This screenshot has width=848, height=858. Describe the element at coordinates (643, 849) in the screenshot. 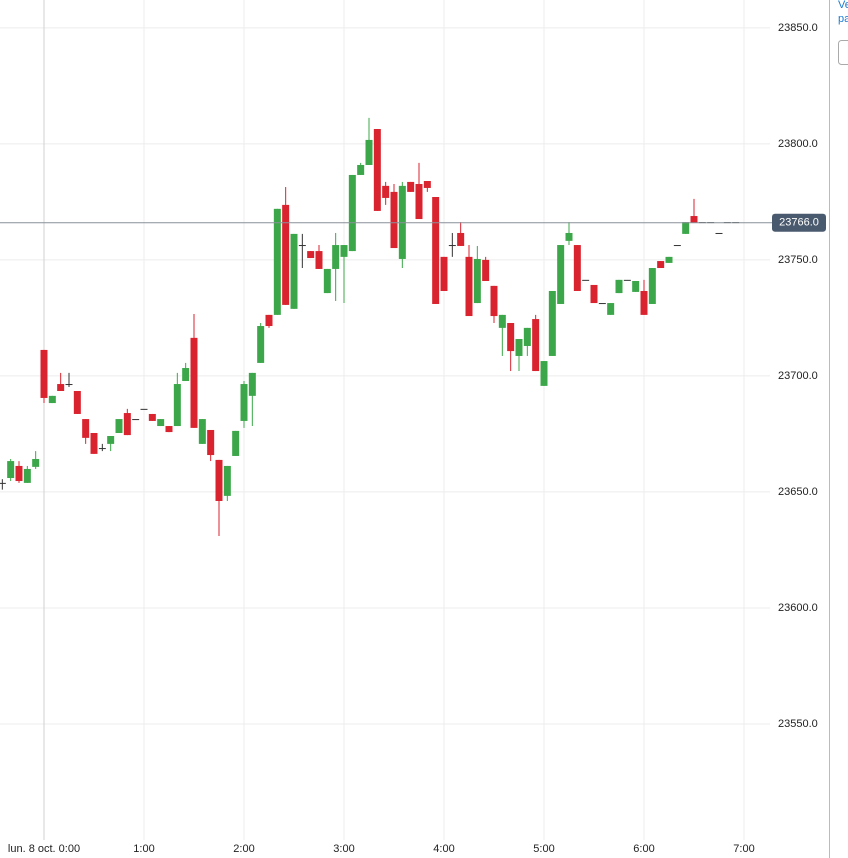

I see `x-tick-label: 6:00` at that location.